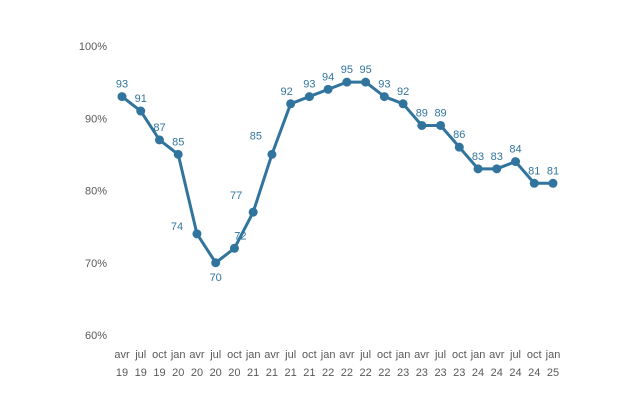 The width and height of the screenshot is (630, 412). I want to click on data-point-label: 87, so click(159, 128).